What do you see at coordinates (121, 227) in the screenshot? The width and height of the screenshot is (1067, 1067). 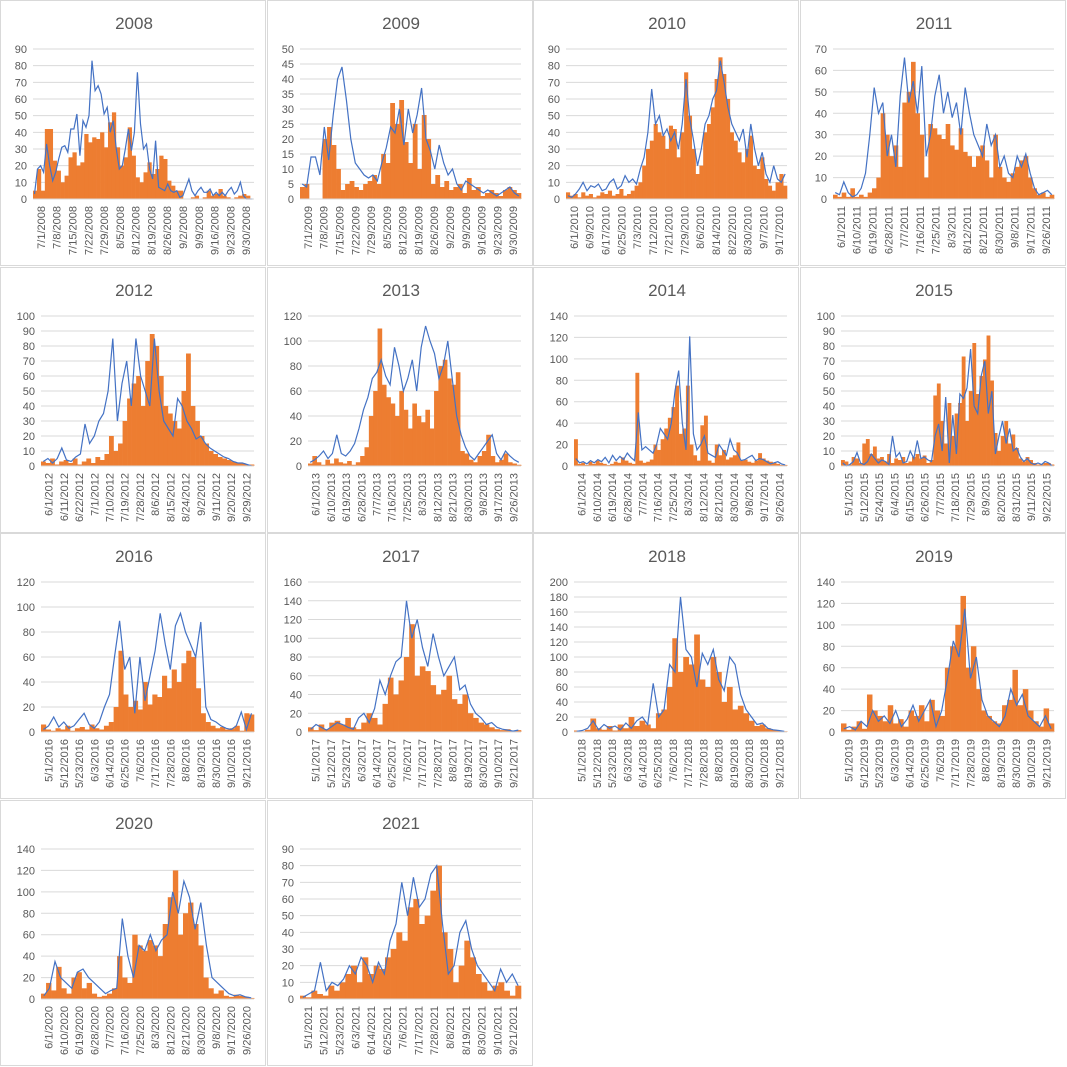 I see `x-tick-label: 8/5/2008` at bounding box center [121, 227].